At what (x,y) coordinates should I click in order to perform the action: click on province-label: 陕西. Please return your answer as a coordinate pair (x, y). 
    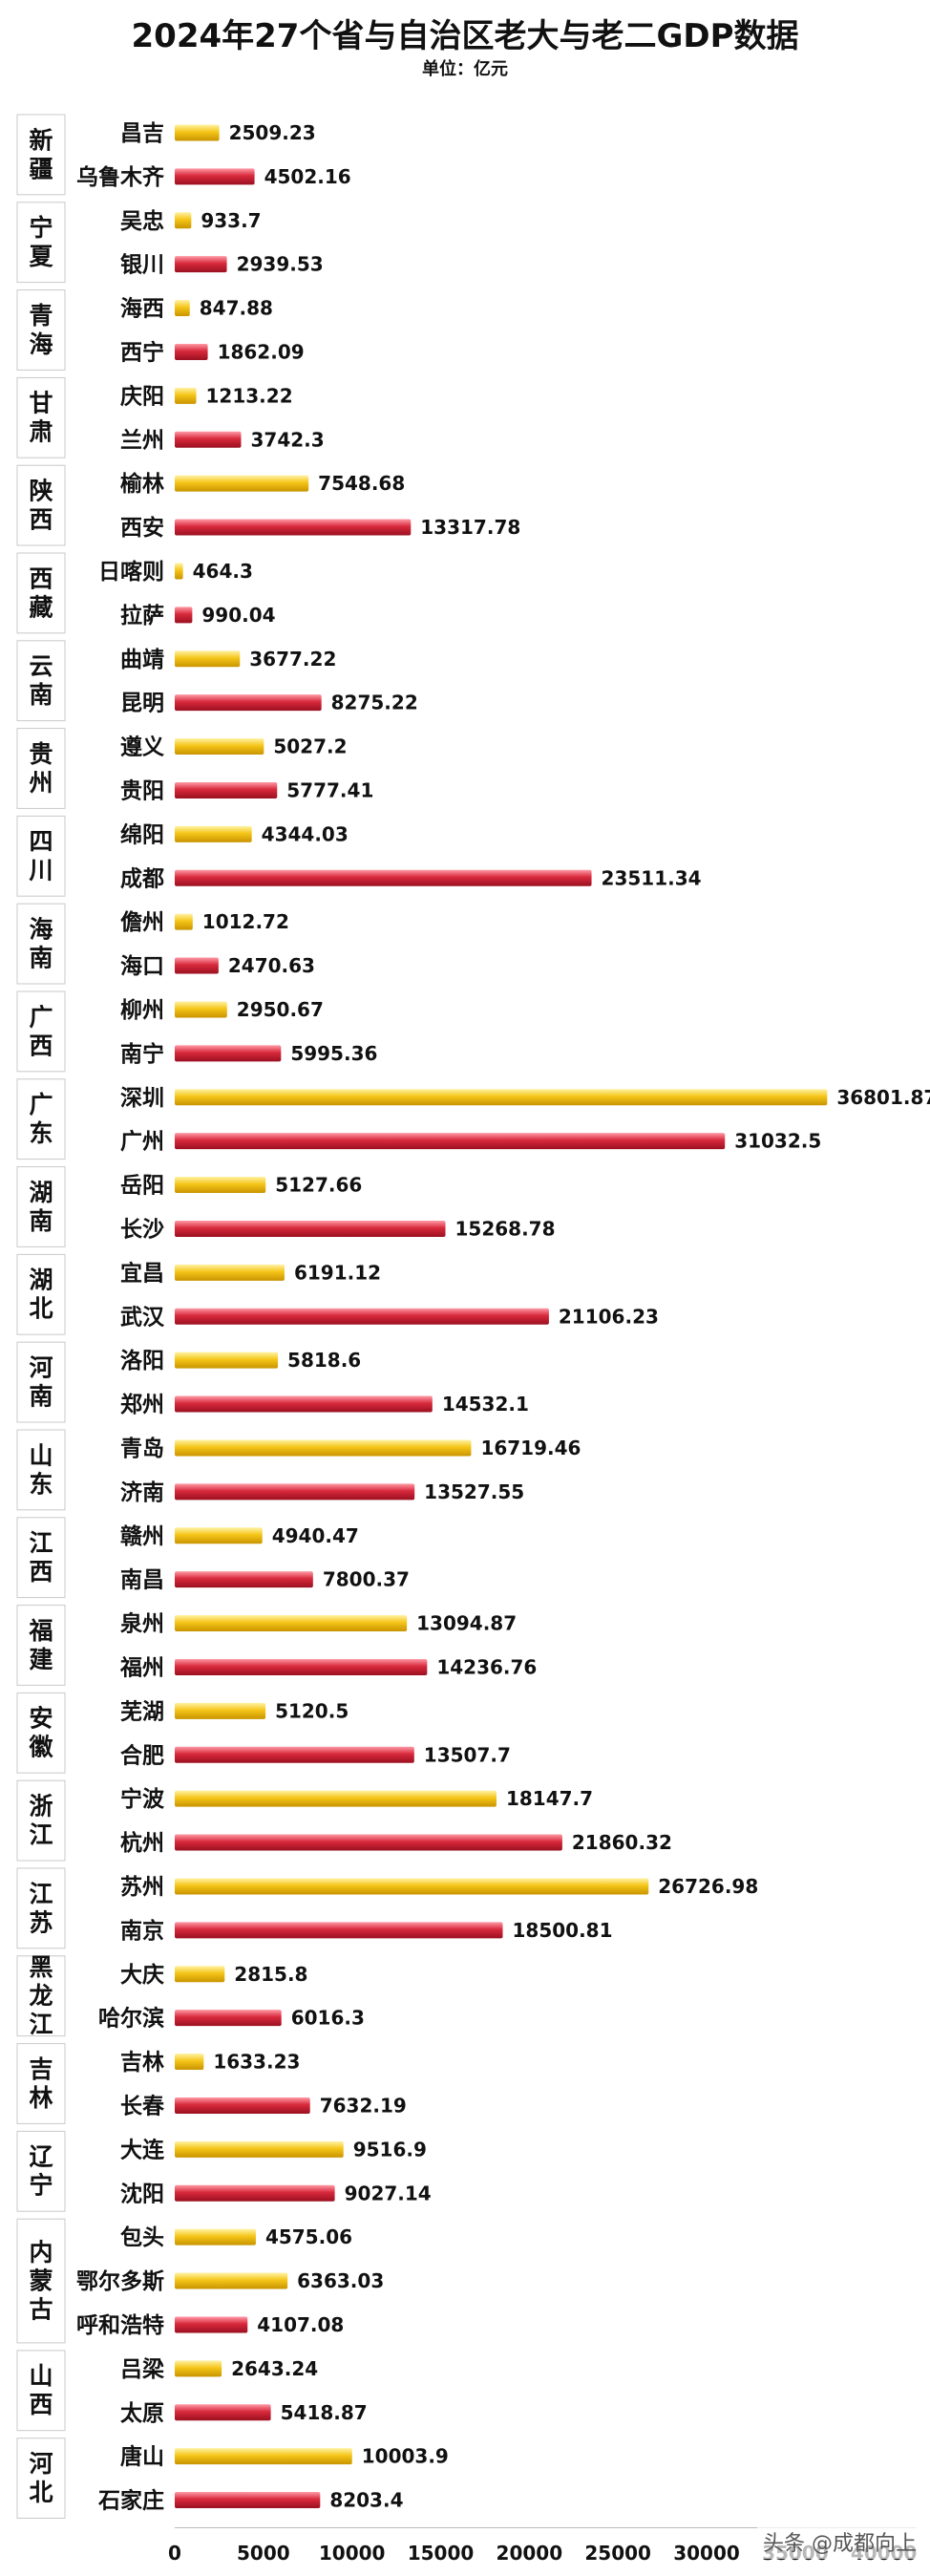
    Looking at the image, I should click on (41, 506).